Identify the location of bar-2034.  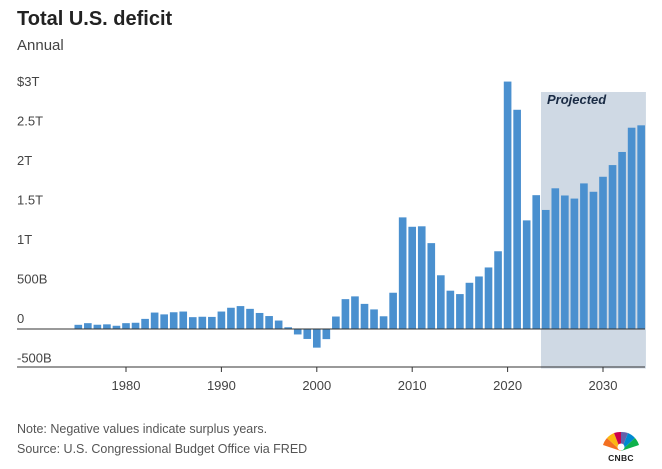
(641, 227).